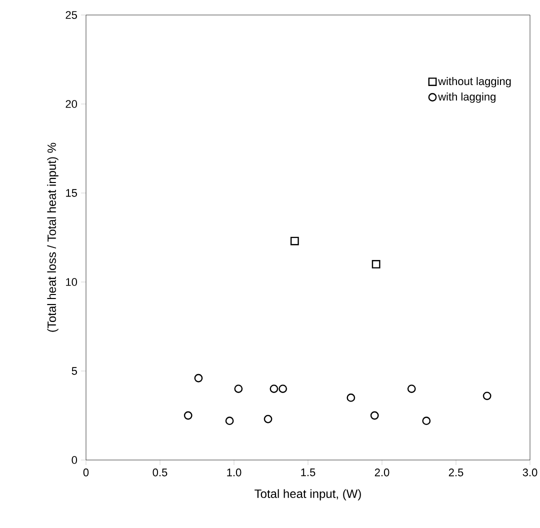 The image size is (540, 528). Describe the element at coordinates (382, 472) in the screenshot. I see `x-tick-label: 2.0` at that location.